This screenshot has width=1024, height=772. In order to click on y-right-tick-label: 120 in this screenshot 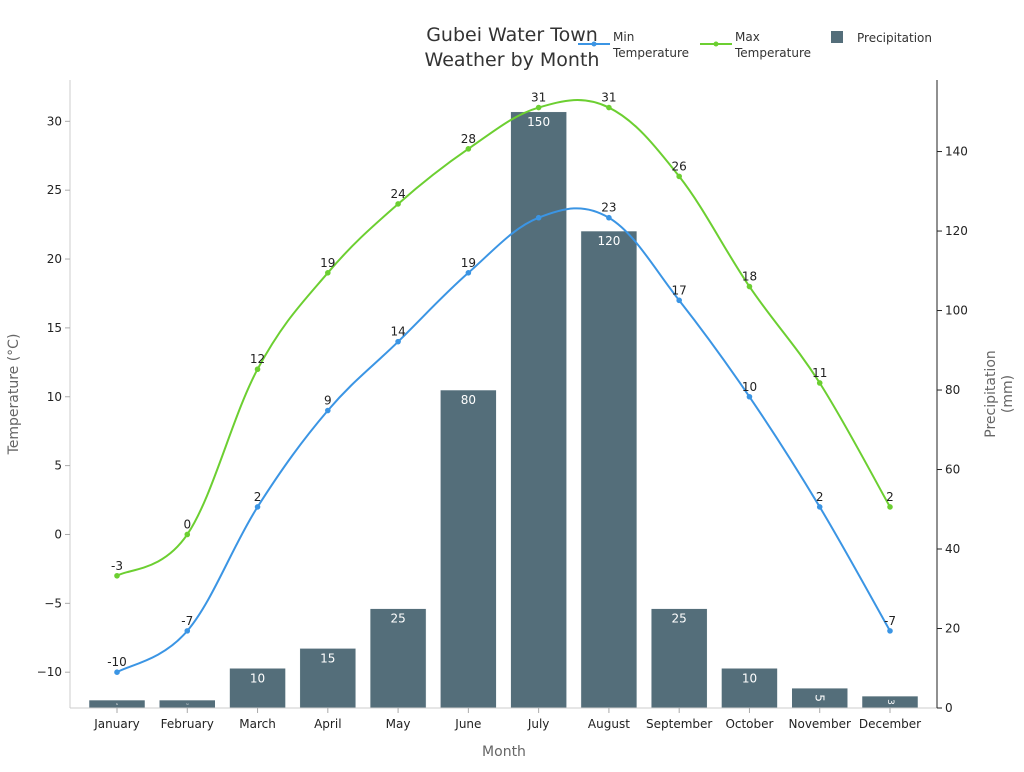, I will do `click(956, 231)`.